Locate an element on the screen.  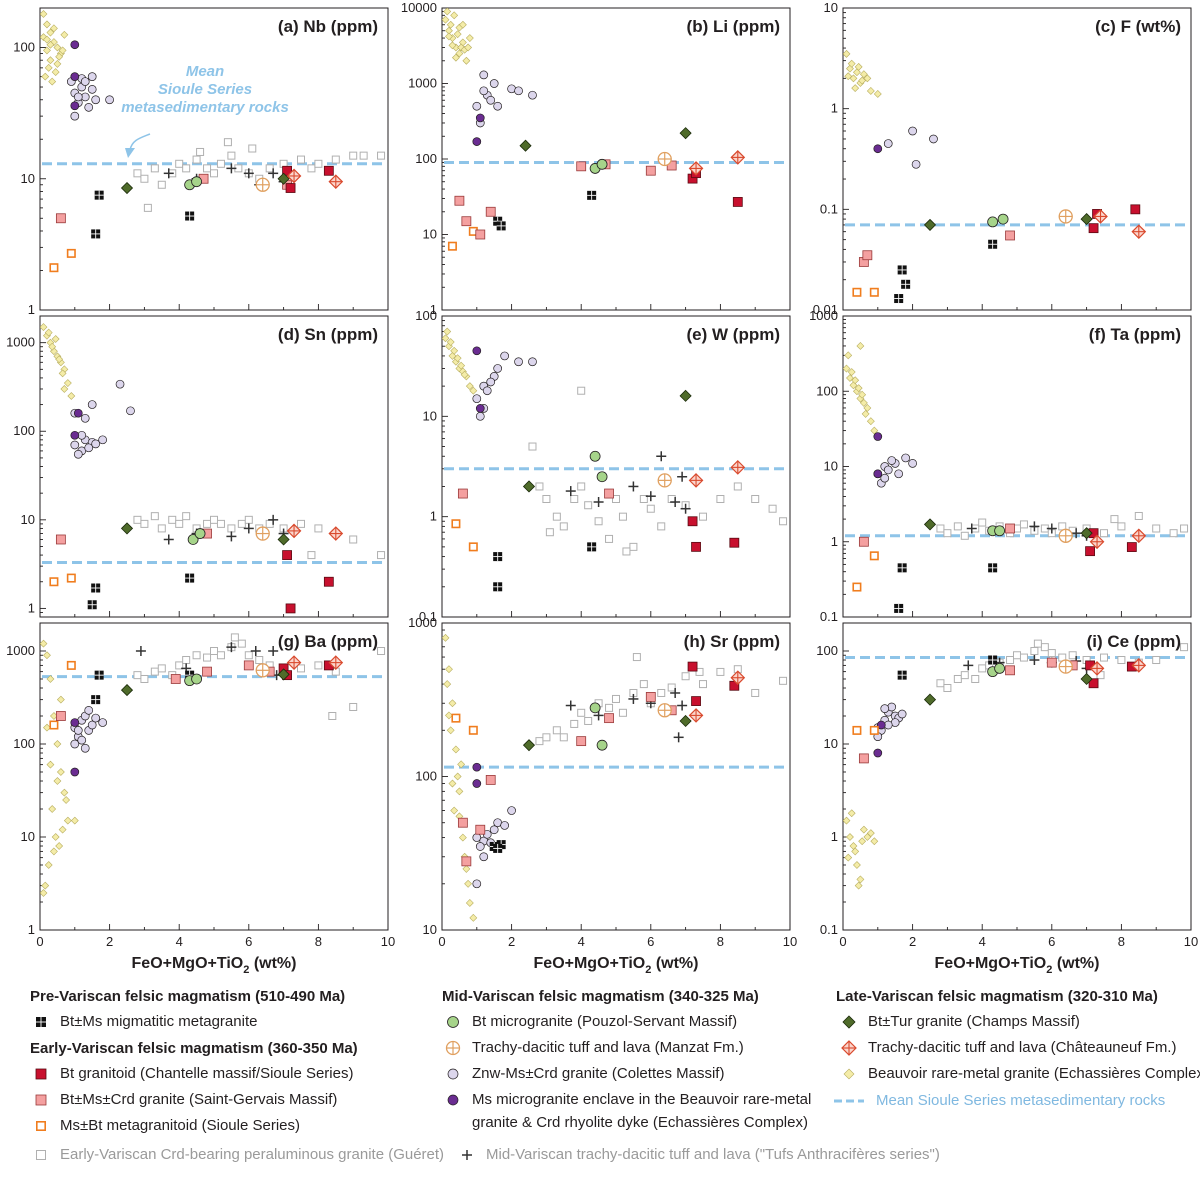
legend-marker-ms-microgranite-enclave is located at coordinates (453, 1100).